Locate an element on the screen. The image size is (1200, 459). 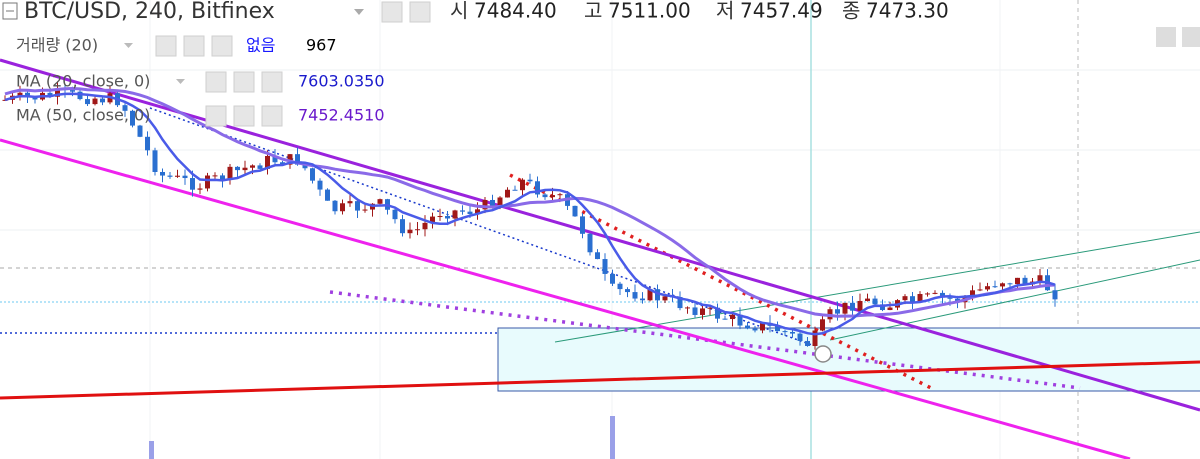
close-value: 7473.30 is located at coordinates (907, 11).